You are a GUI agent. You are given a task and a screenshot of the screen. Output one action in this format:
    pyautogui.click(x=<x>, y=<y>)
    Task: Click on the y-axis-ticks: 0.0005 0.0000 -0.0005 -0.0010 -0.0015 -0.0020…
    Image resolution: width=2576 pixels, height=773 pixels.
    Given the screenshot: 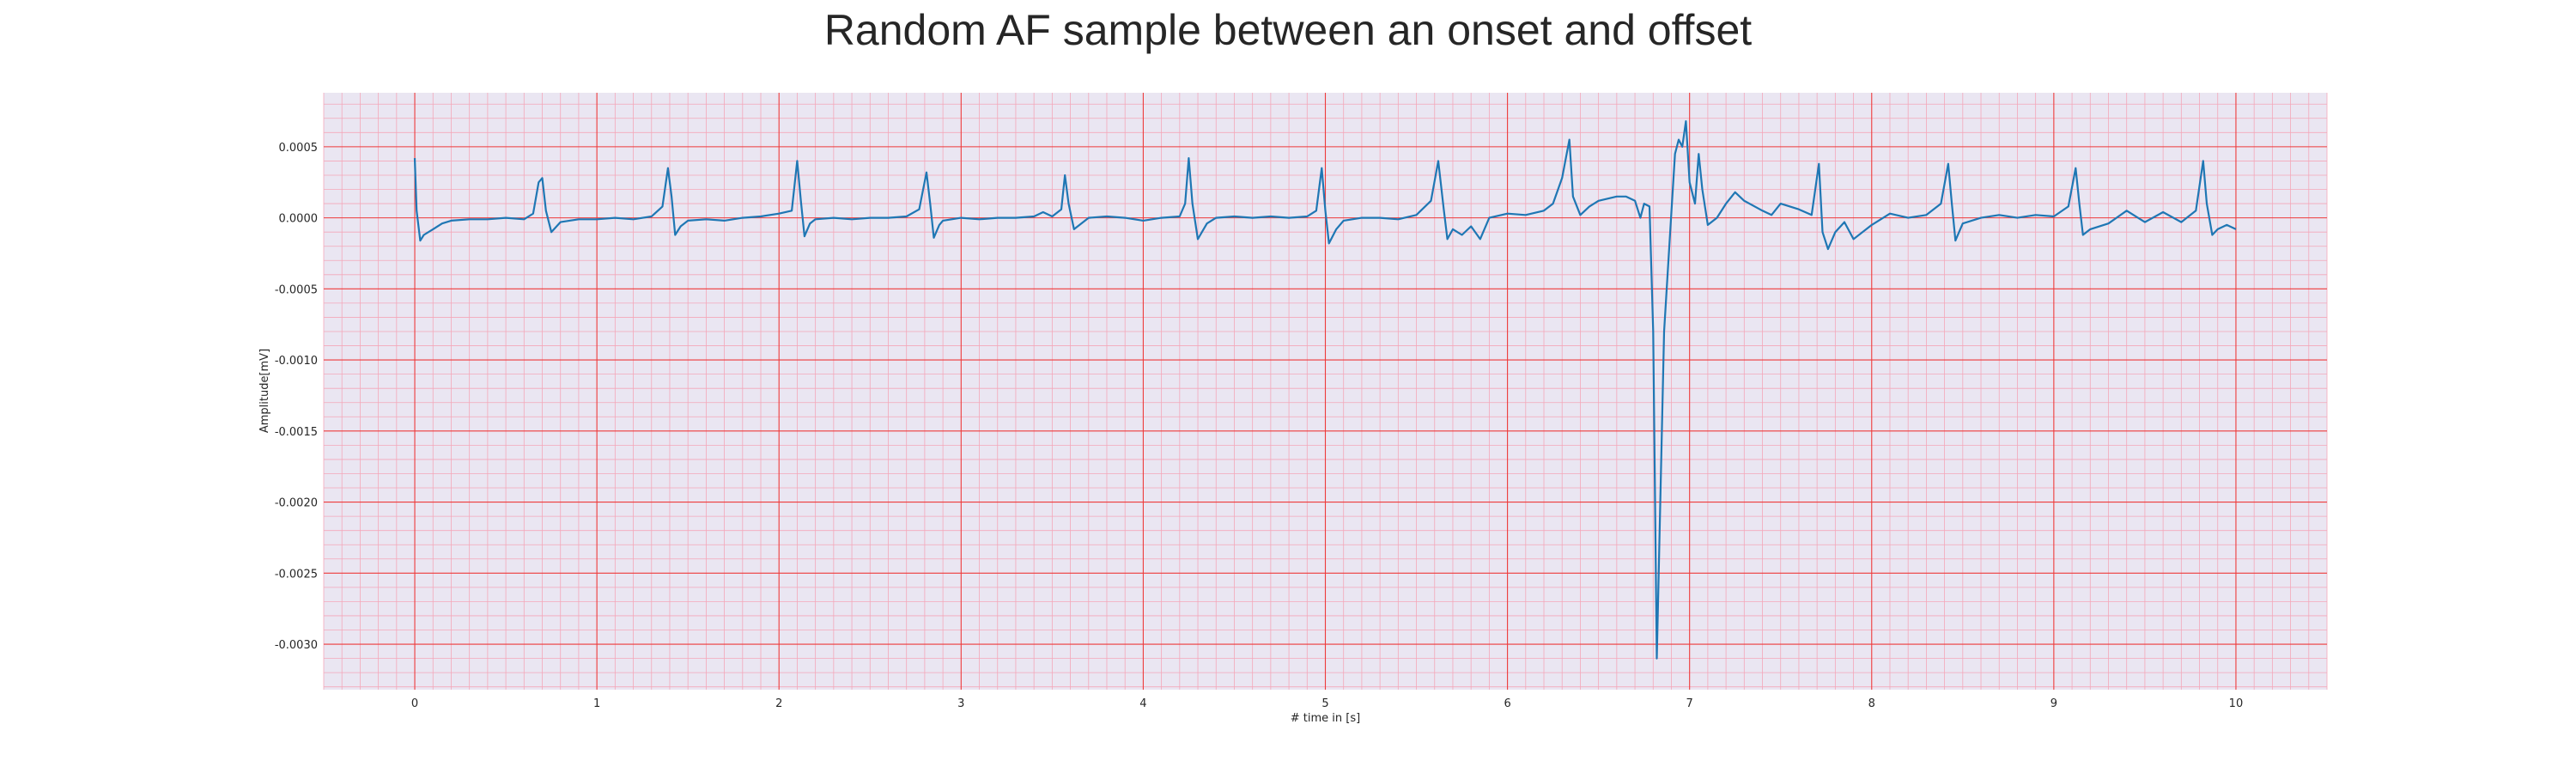 What is the action you would take?
    pyautogui.click(x=296, y=397)
    